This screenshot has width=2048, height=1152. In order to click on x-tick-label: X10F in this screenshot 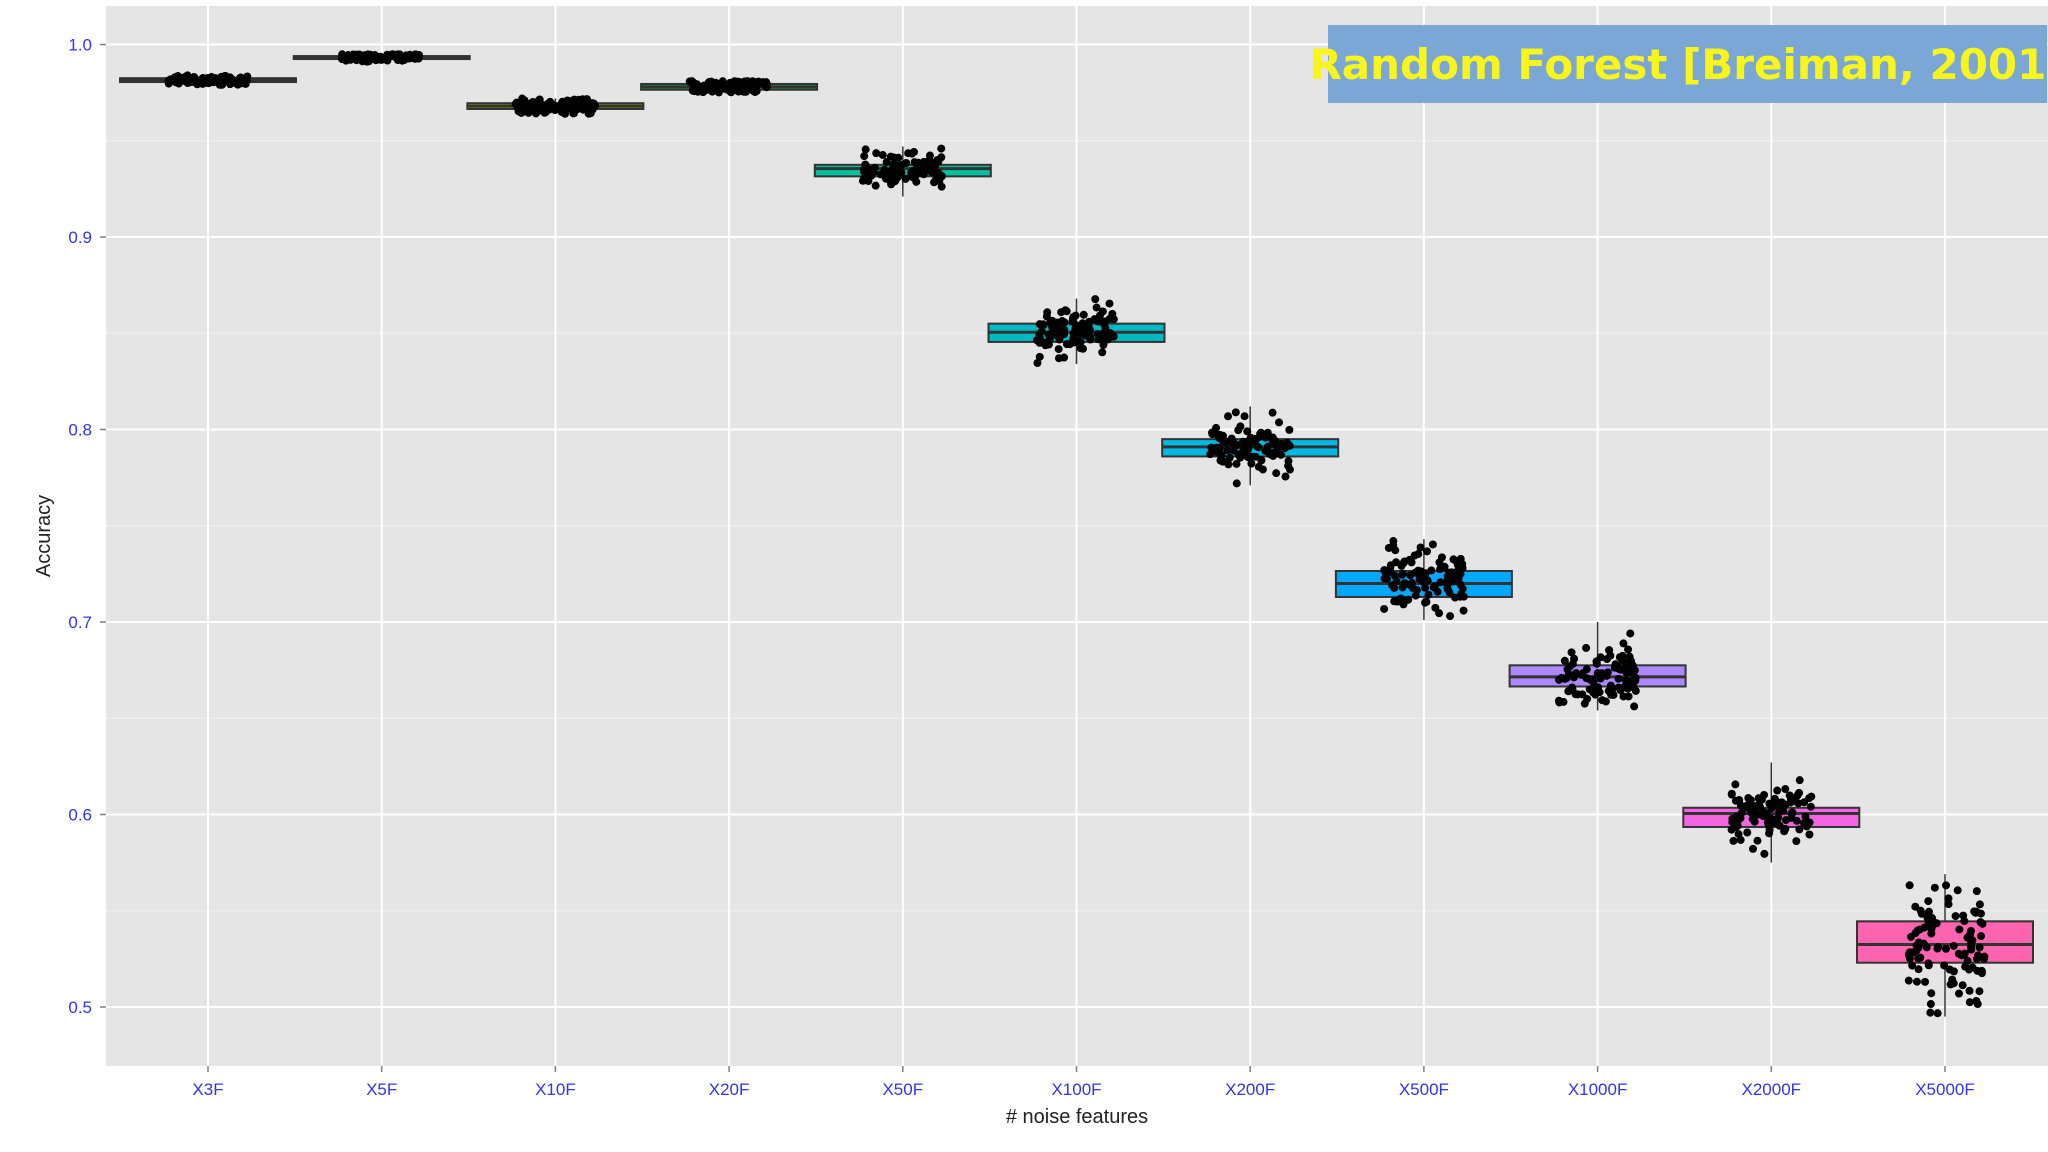, I will do `click(555, 1089)`.